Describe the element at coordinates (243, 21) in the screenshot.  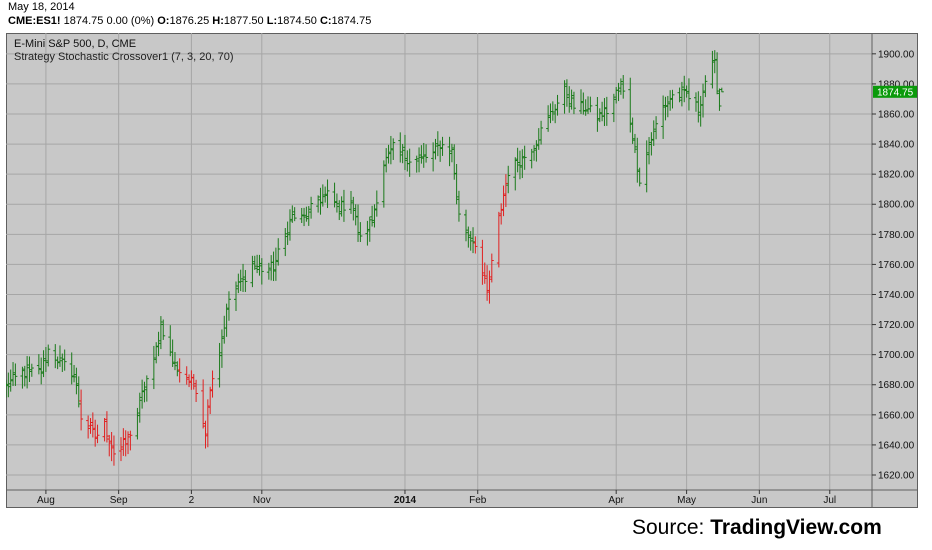
I see `high-value: 1877.50` at that location.